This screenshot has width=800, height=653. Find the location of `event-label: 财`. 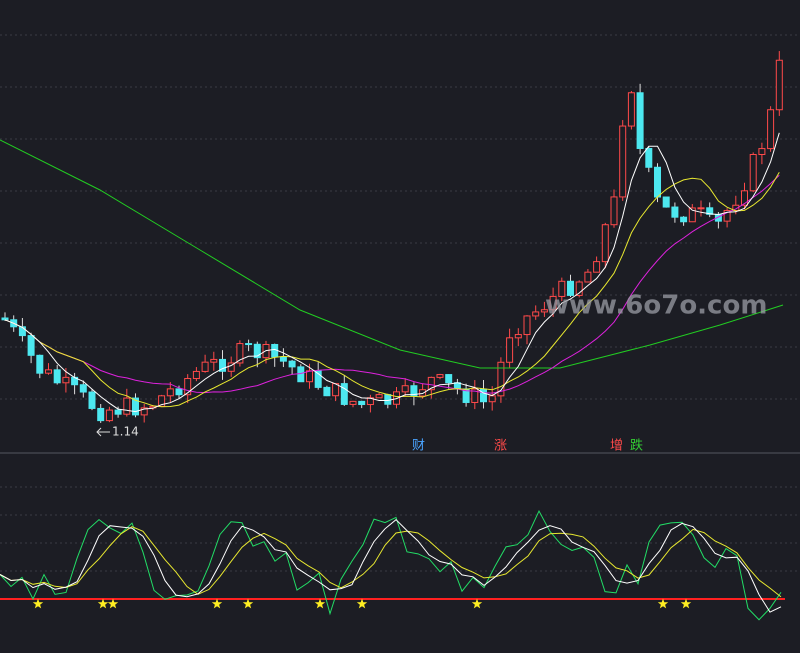

event-label: 财 is located at coordinates (418, 446).